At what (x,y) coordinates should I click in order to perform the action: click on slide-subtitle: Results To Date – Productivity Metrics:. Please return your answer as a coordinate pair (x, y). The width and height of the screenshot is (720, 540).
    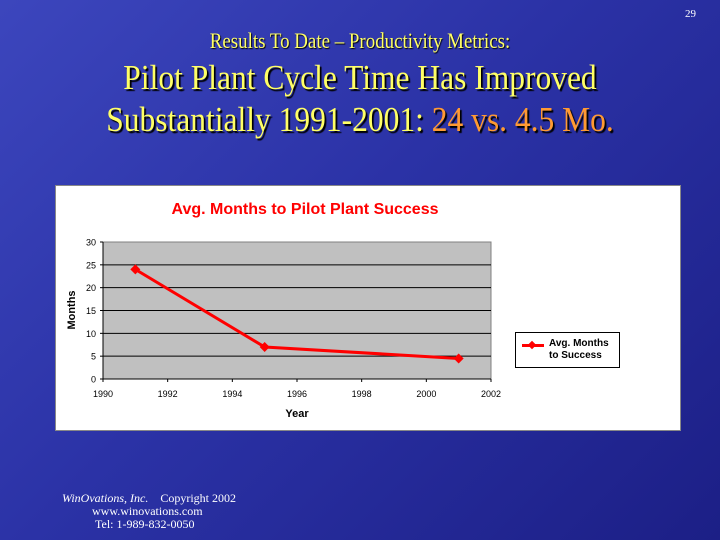
    Looking at the image, I should click on (360, 40).